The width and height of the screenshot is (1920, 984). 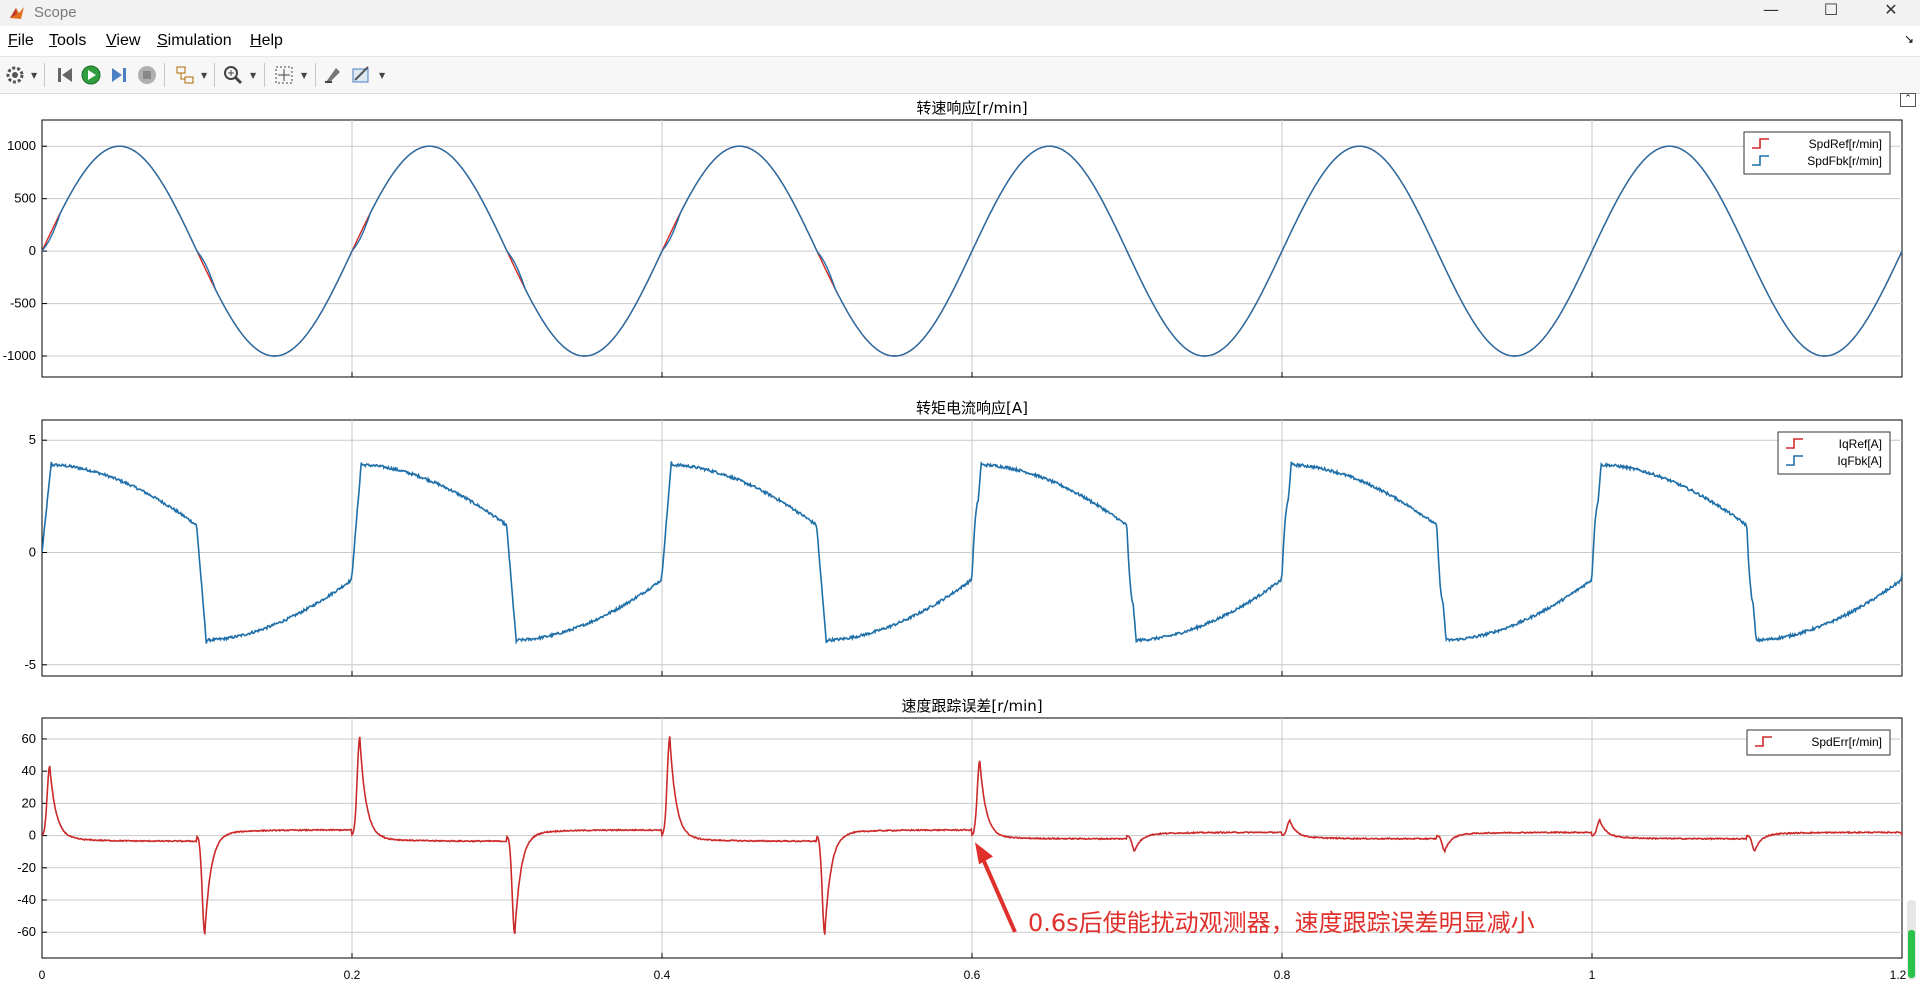 I want to click on minimize-button: —, so click(x=1771, y=9).